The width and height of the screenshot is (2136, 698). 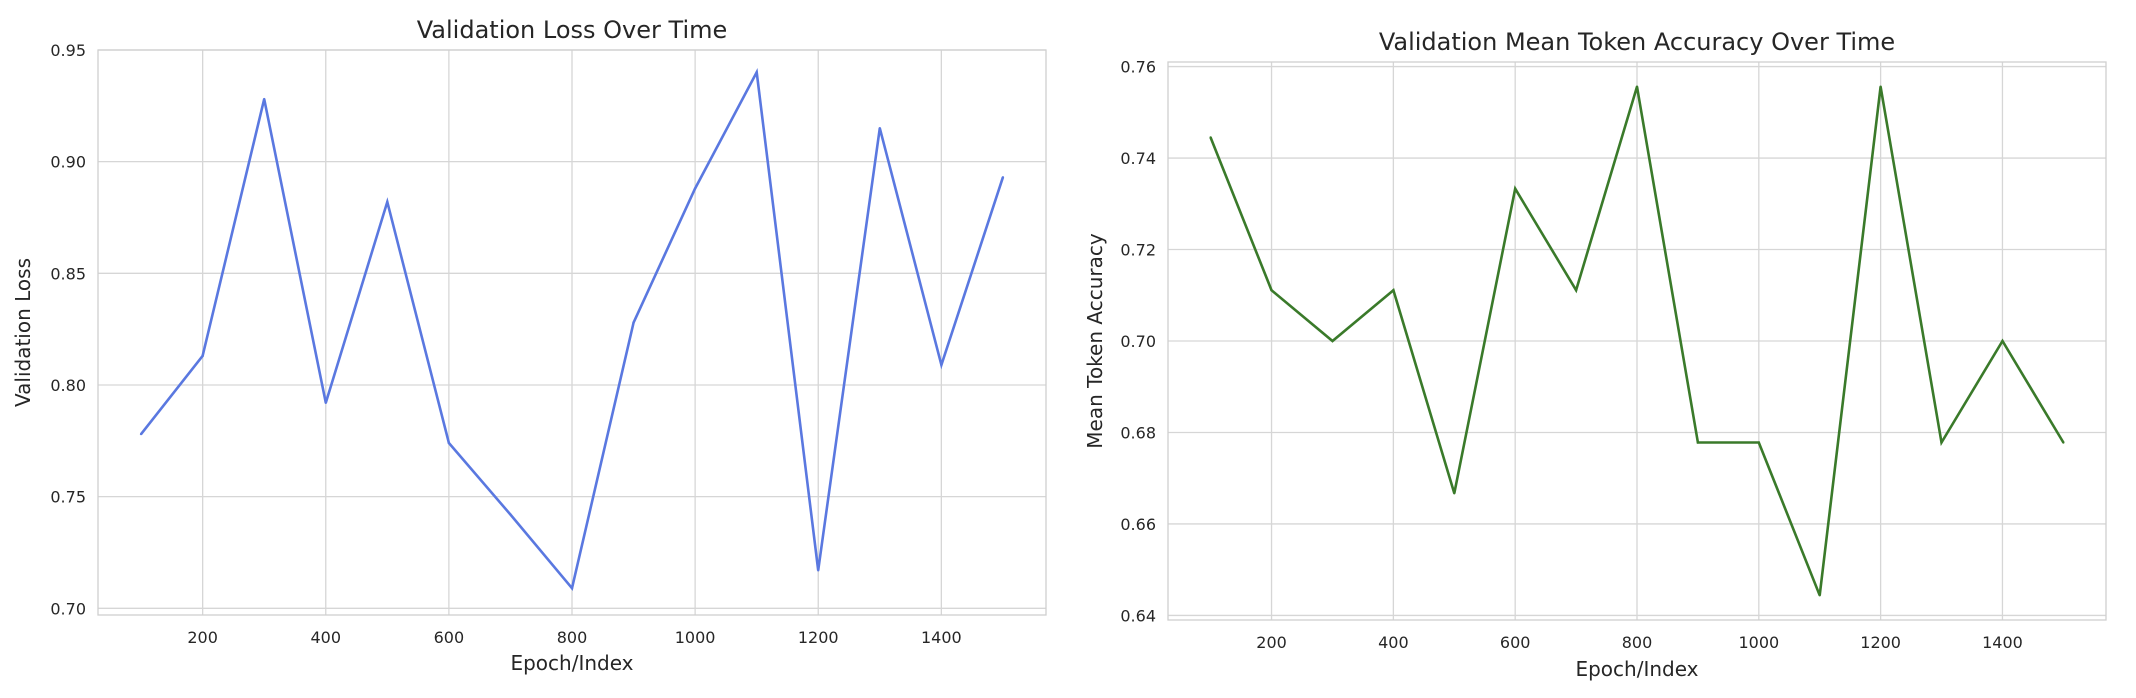 What do you see at coordinates (68, 385) in the screenshot?
I see `y-tick-label: 0.80` at bounding box center [68, 385].